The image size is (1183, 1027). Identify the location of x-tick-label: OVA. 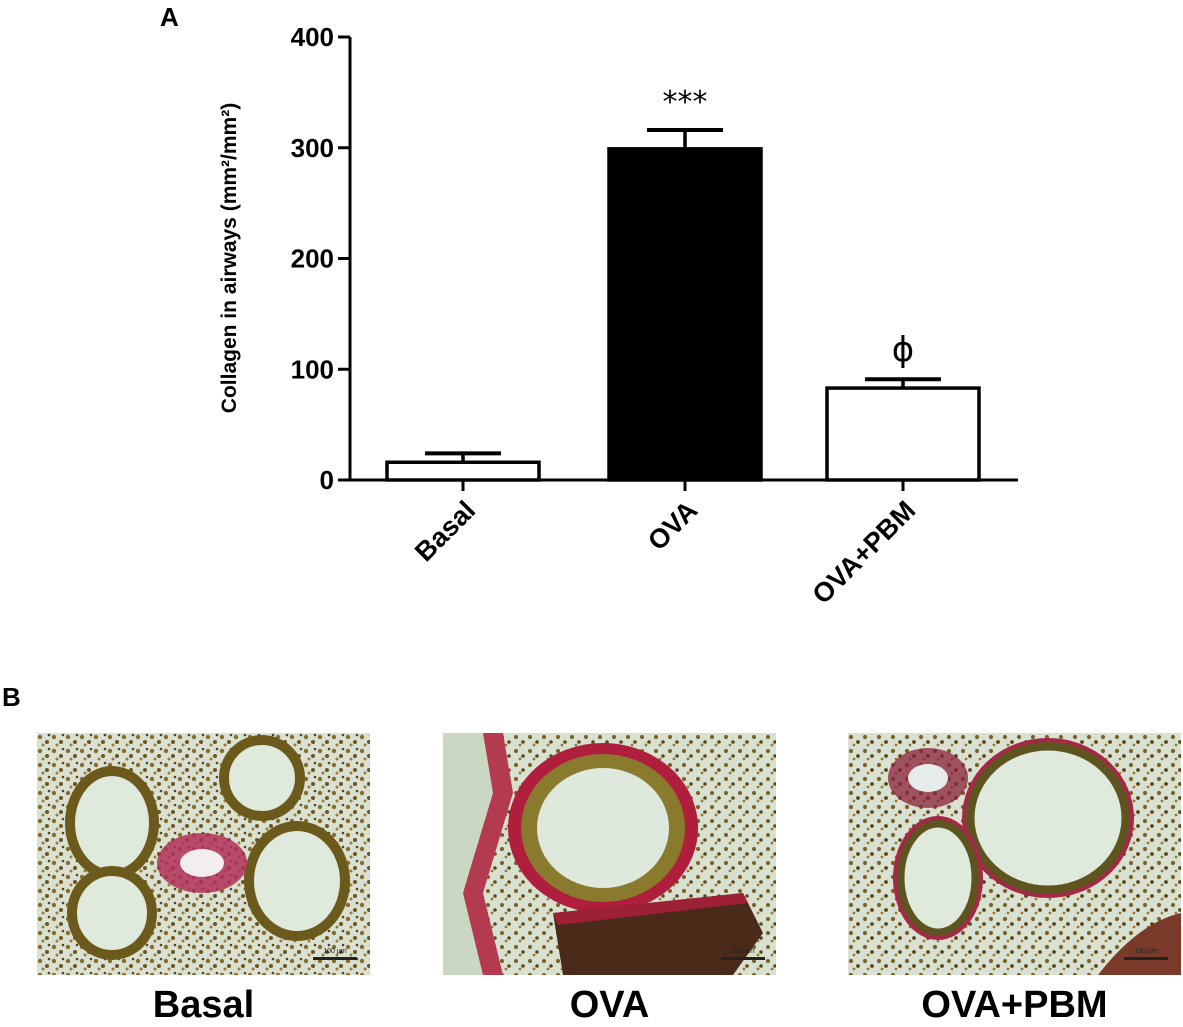
(672, 525).